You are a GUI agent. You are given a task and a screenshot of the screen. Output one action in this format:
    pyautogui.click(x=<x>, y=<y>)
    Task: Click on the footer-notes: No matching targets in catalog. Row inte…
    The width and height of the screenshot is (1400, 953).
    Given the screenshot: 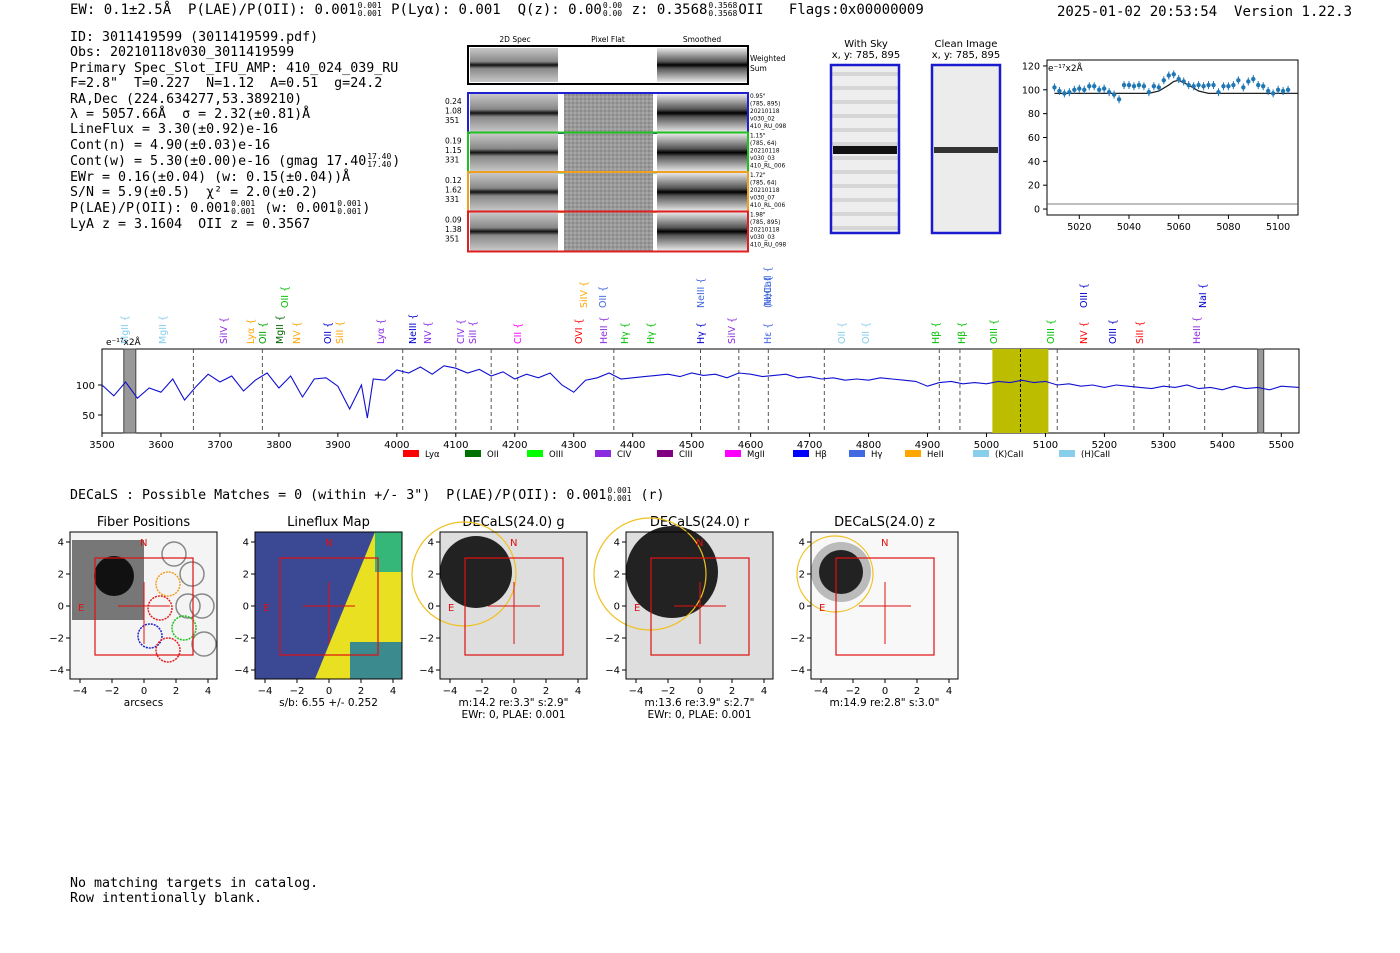 What is the action you would take?
    pyautogui.click(x=194, y=891)
    